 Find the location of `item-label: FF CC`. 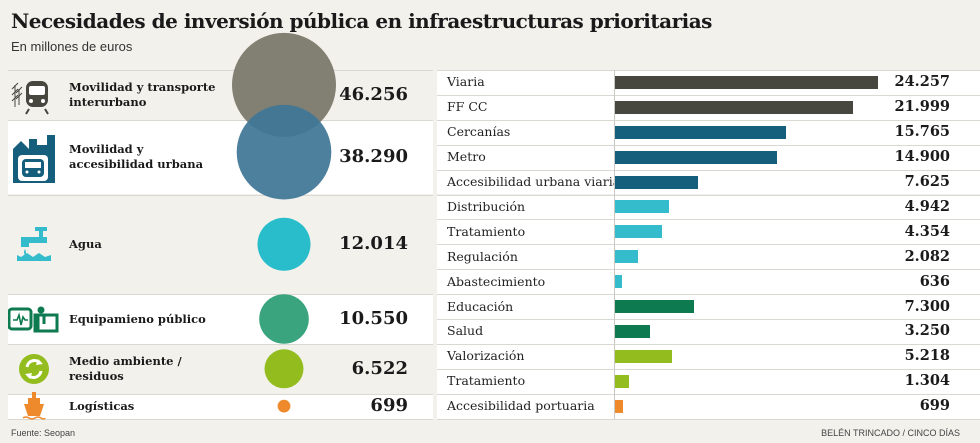

item-label: FF CC is located at coordinates (467, 107).